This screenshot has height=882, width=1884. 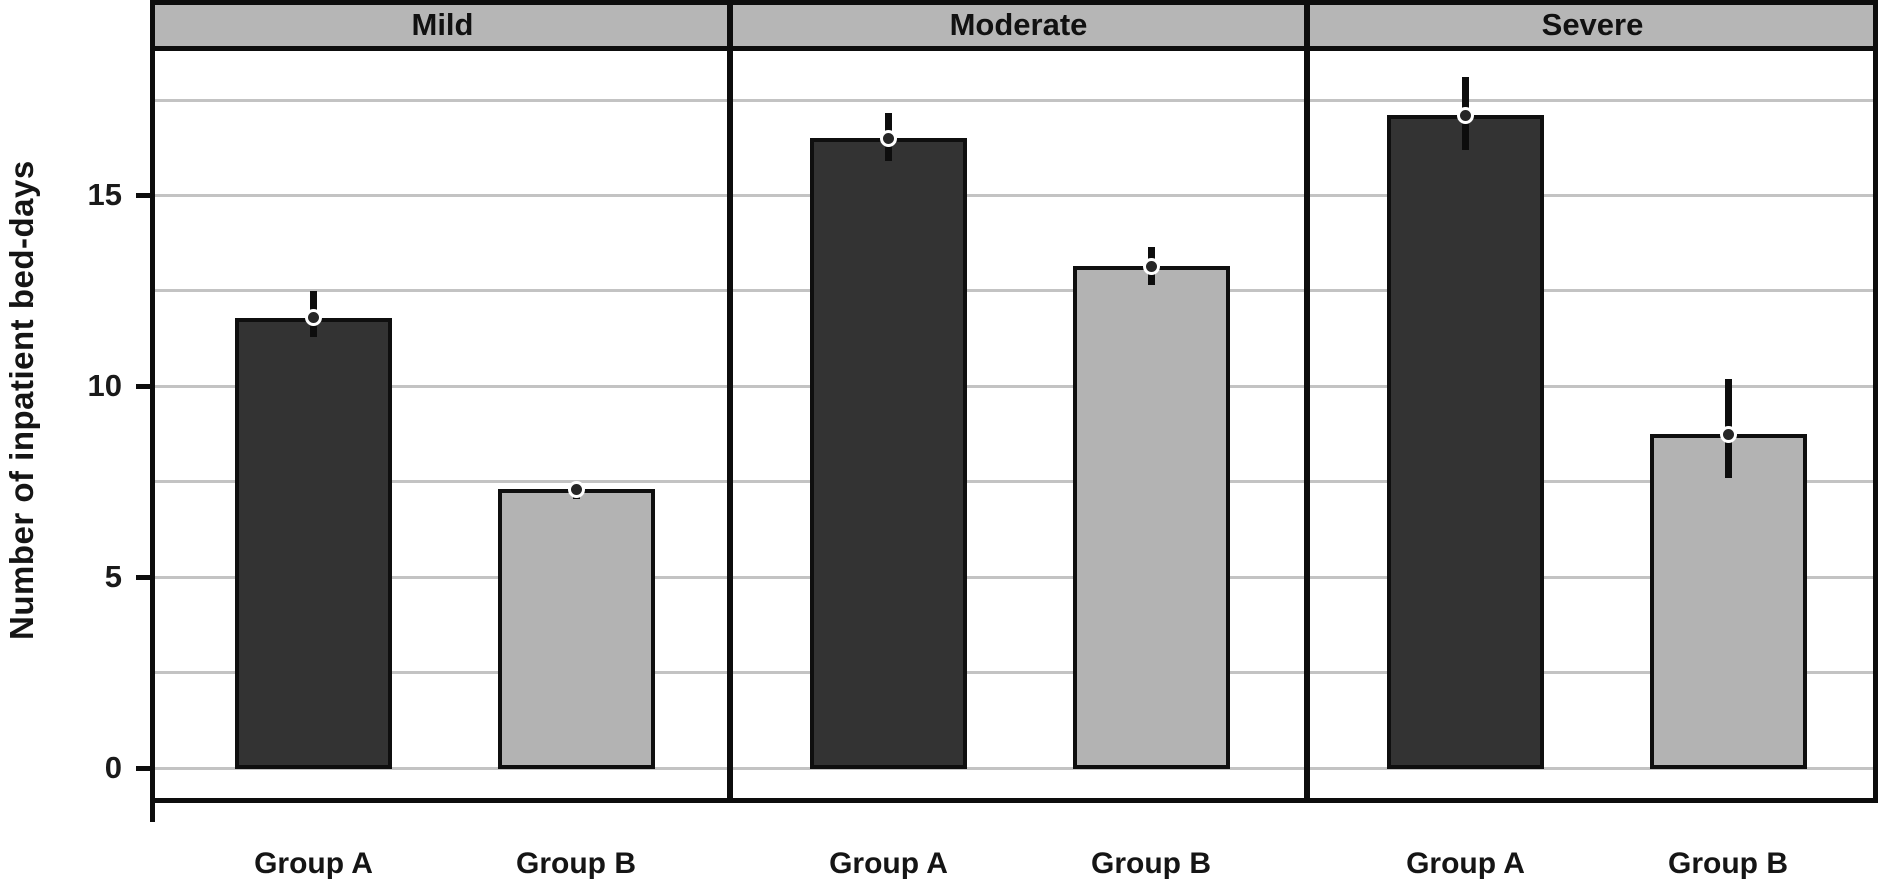 I want to click on frame-right-border, so click(x=1875, y=401).